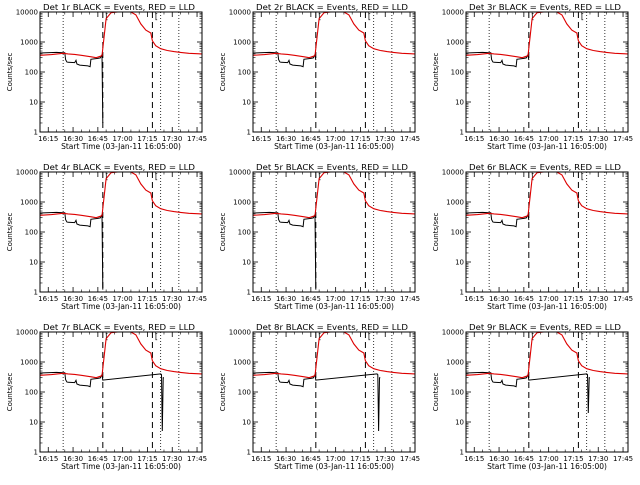  Describe the element at coordinates (332, 167) in the screenshot. I see `panel-title: Det 5r BLACK = Events, RED = LLD` at that location.